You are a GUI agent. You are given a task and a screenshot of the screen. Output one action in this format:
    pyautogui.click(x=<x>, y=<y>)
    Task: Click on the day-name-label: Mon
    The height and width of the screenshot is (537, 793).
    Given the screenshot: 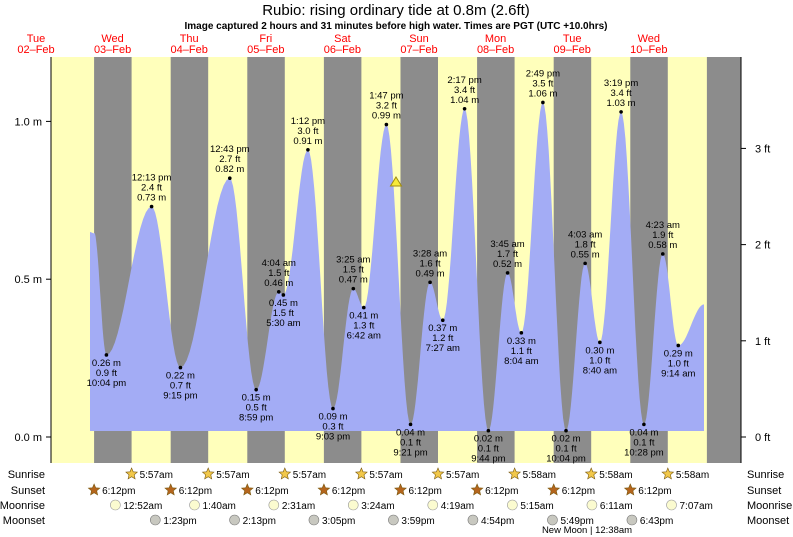 What is the action you would take?
    pyautogui.click(x=495, y=39)
    